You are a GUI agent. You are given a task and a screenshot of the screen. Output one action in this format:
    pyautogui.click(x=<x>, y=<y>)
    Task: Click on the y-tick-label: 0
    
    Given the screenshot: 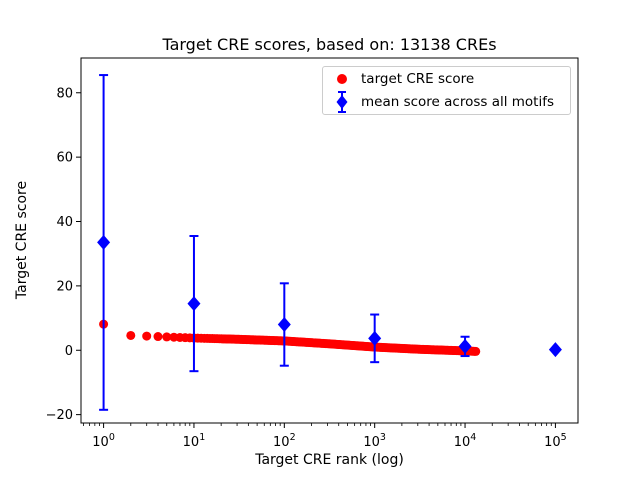 What is the action you would take?
    pyautogui.click(x=69, y=351)
    